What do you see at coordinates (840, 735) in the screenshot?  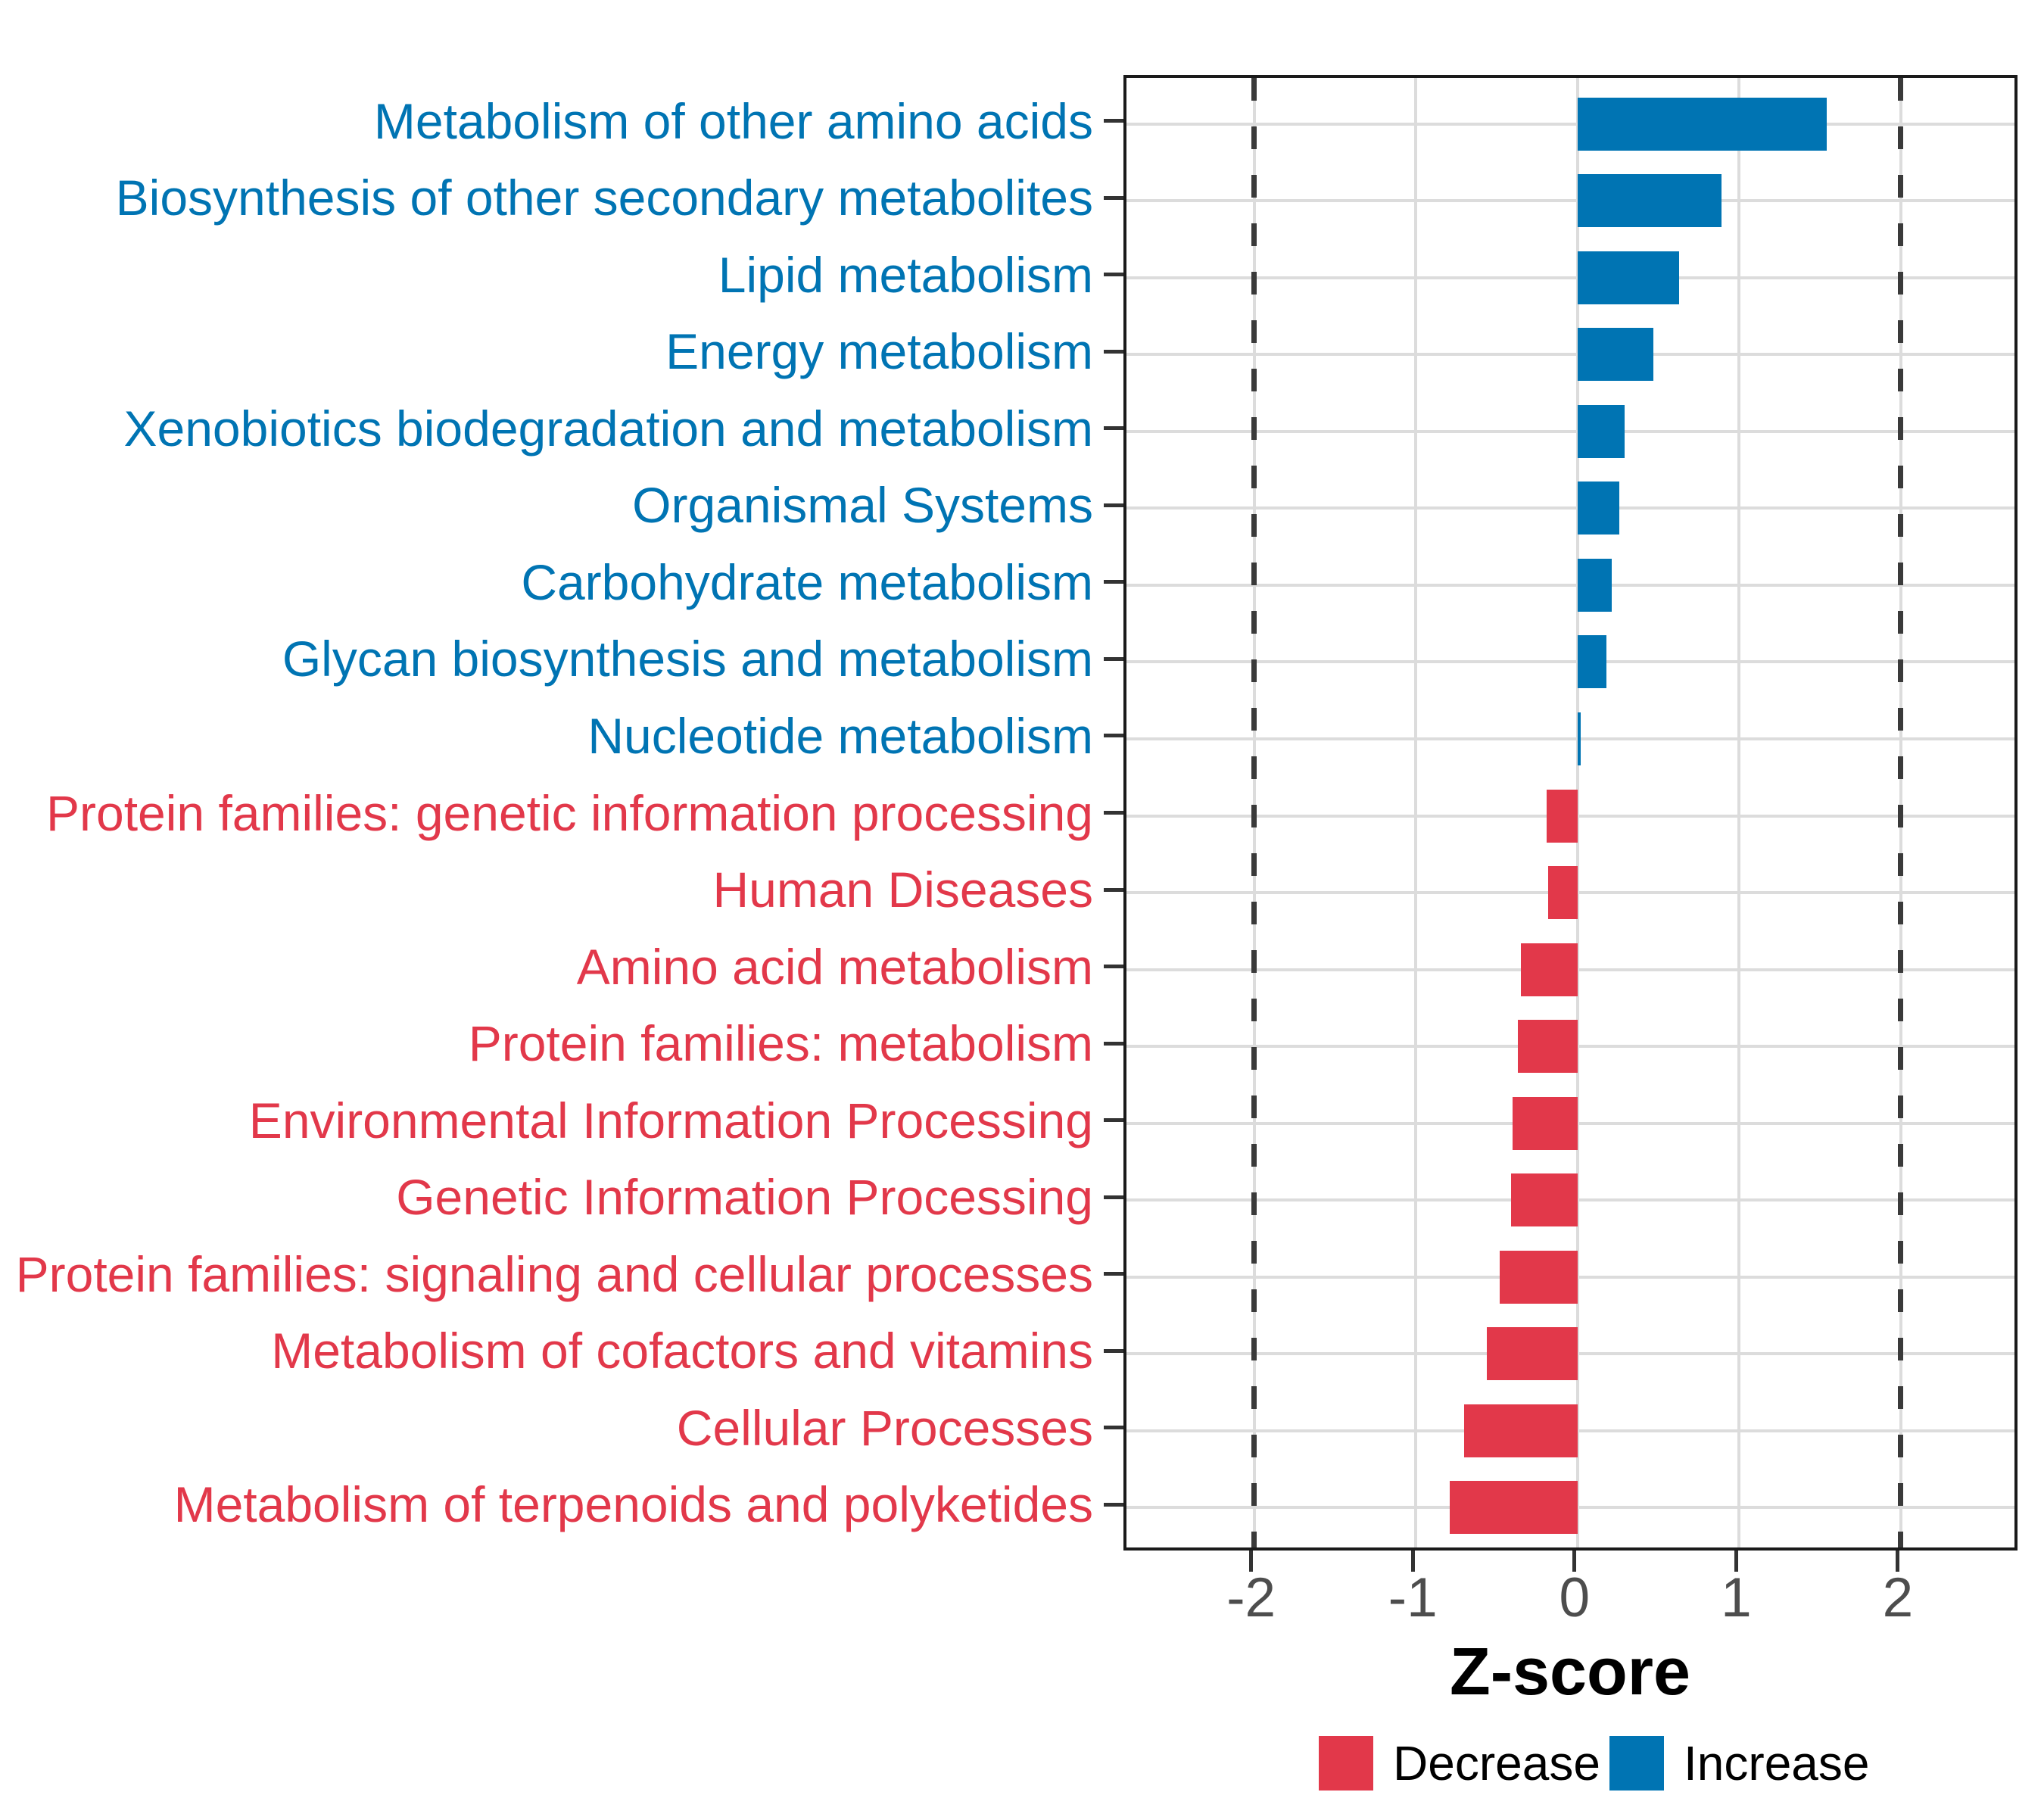 I see `category-label: Nucleotide metabolism` at bounding box center [840, 735].